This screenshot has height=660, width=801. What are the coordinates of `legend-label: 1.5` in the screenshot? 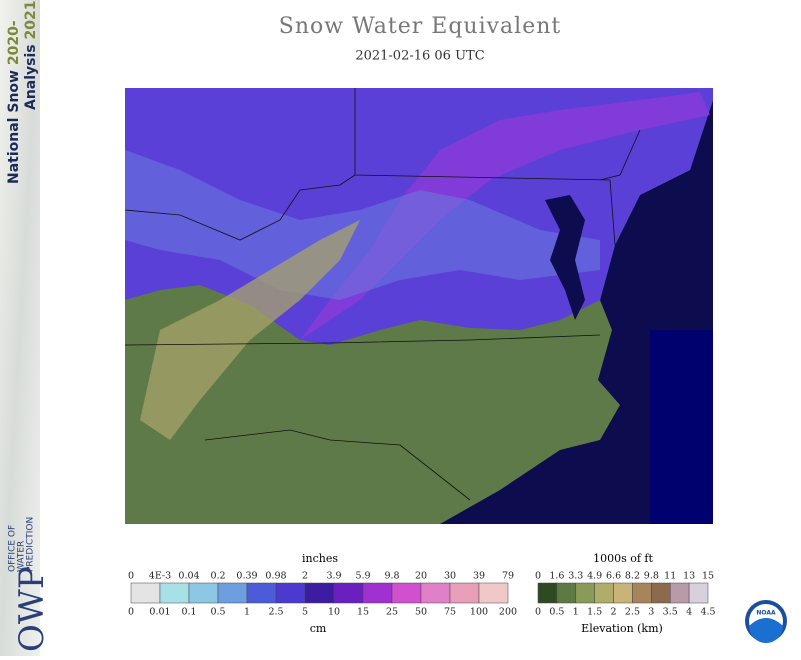 It's located at (594, 612).